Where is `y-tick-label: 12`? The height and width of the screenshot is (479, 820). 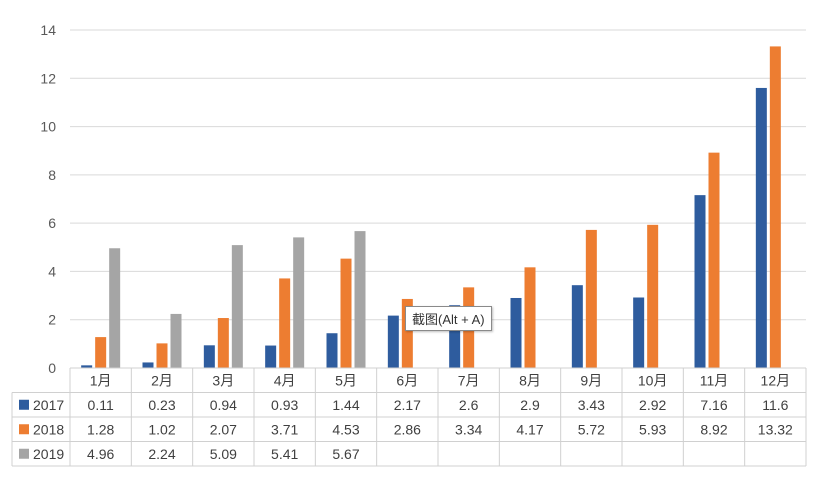
y-tick-label: 12 is located at coordinates (48, 78).